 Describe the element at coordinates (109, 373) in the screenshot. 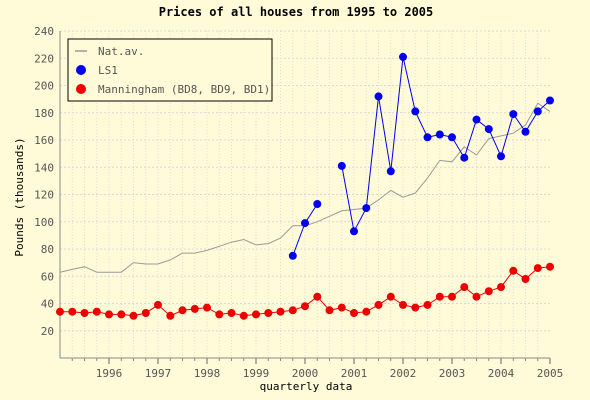

I see `x-tick-label: 1996` at that location.